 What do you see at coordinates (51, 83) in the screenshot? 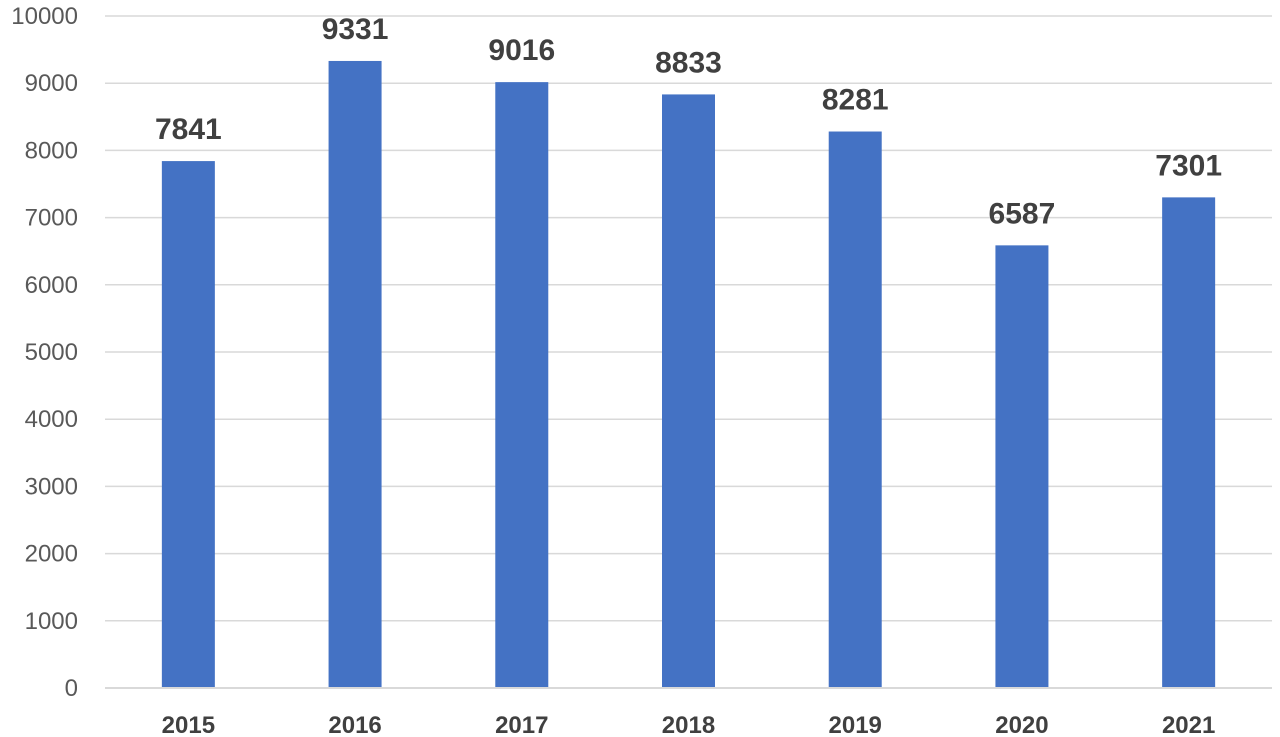
I see `y-tick-label: 9000` at bounding box center [51, 83].